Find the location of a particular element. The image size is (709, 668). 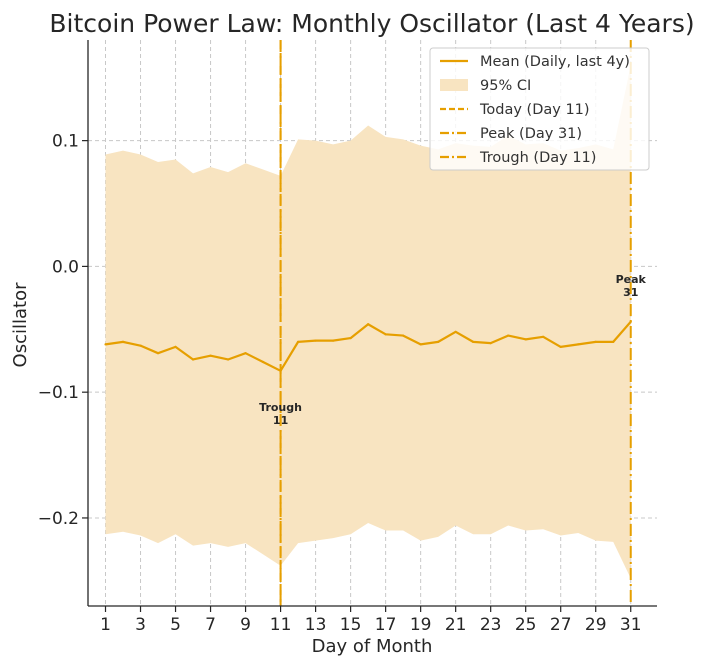

x-tick-label: 11 is located at coordinates (281, 625).